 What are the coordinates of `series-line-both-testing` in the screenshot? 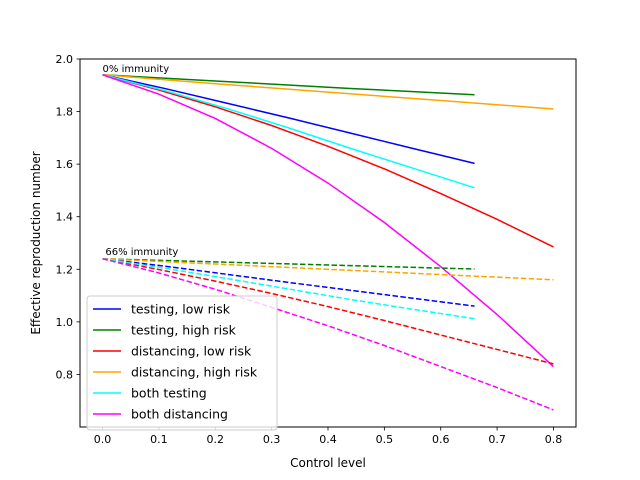 It's located at (288, 131).